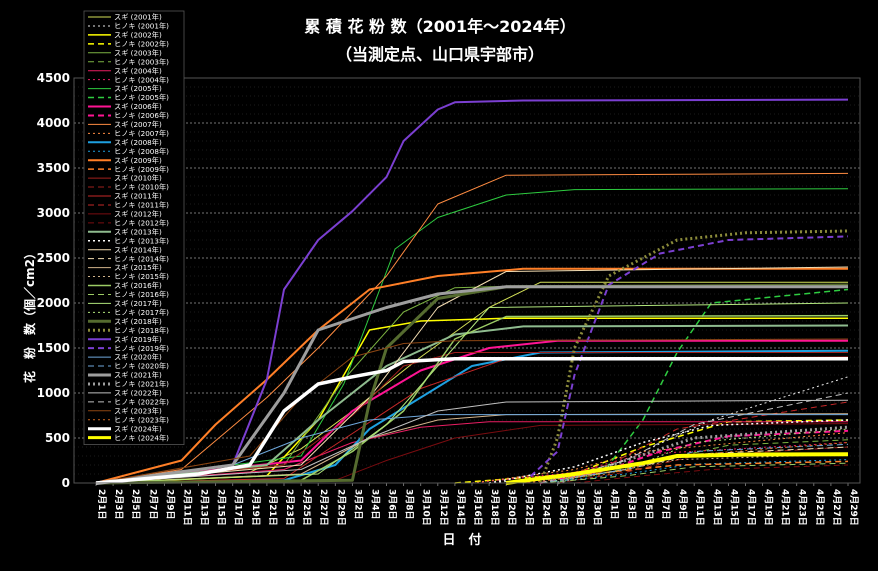  I want to click on x-tick-label: 3月26日, so click(562, 507).